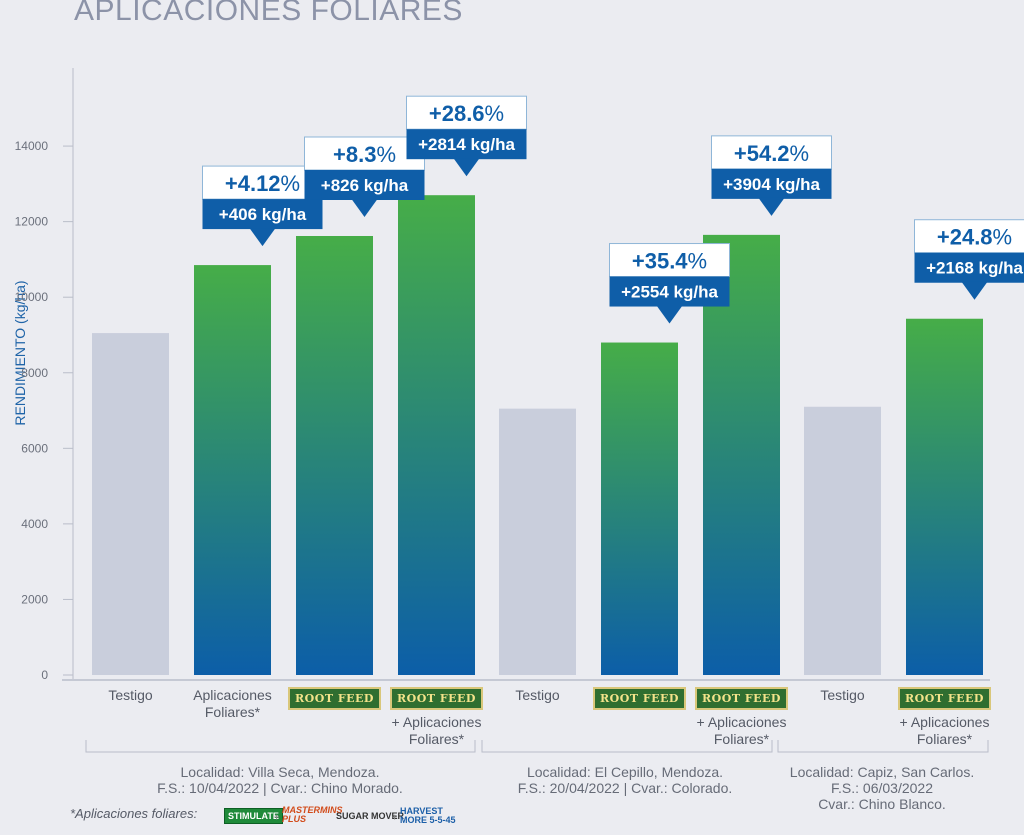 This screenshot has width=1024, height=835. I want to click on location-3-line3: Cvar.: Chino Blanco., so click(882, 804).